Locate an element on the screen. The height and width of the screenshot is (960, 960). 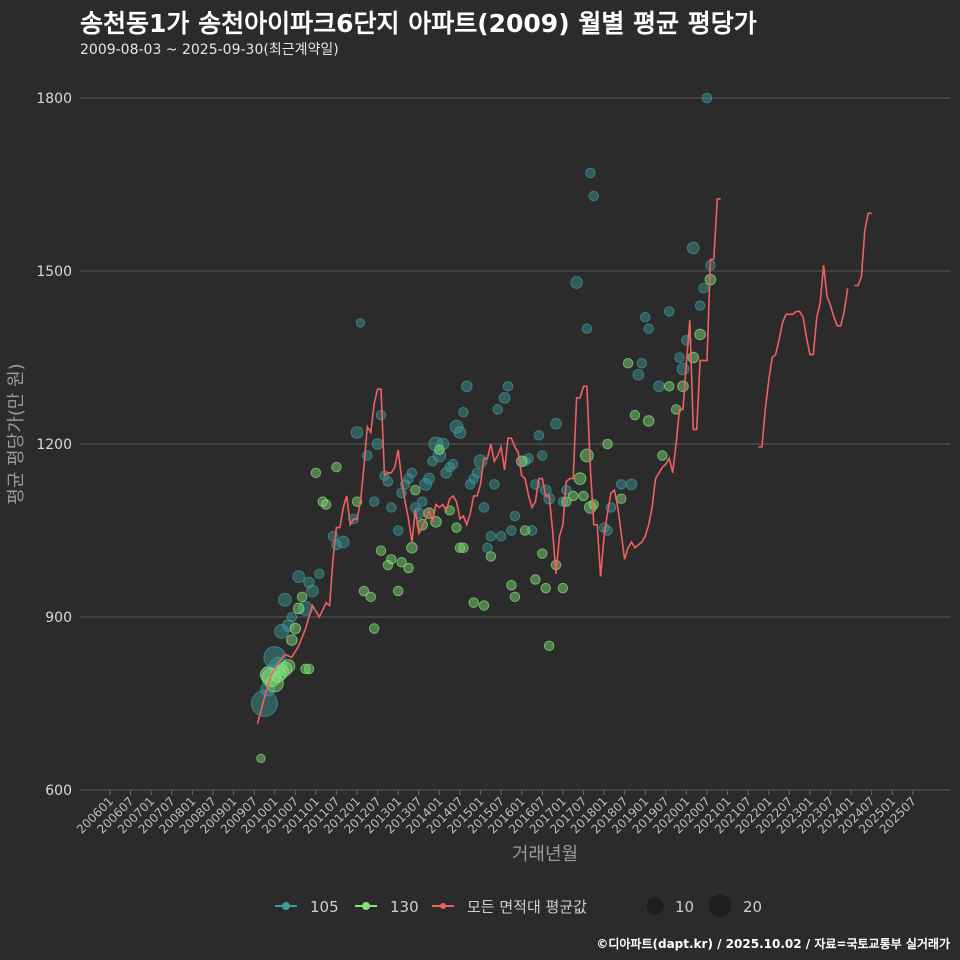
legend-dot-average is located at coordinates (443, 906).